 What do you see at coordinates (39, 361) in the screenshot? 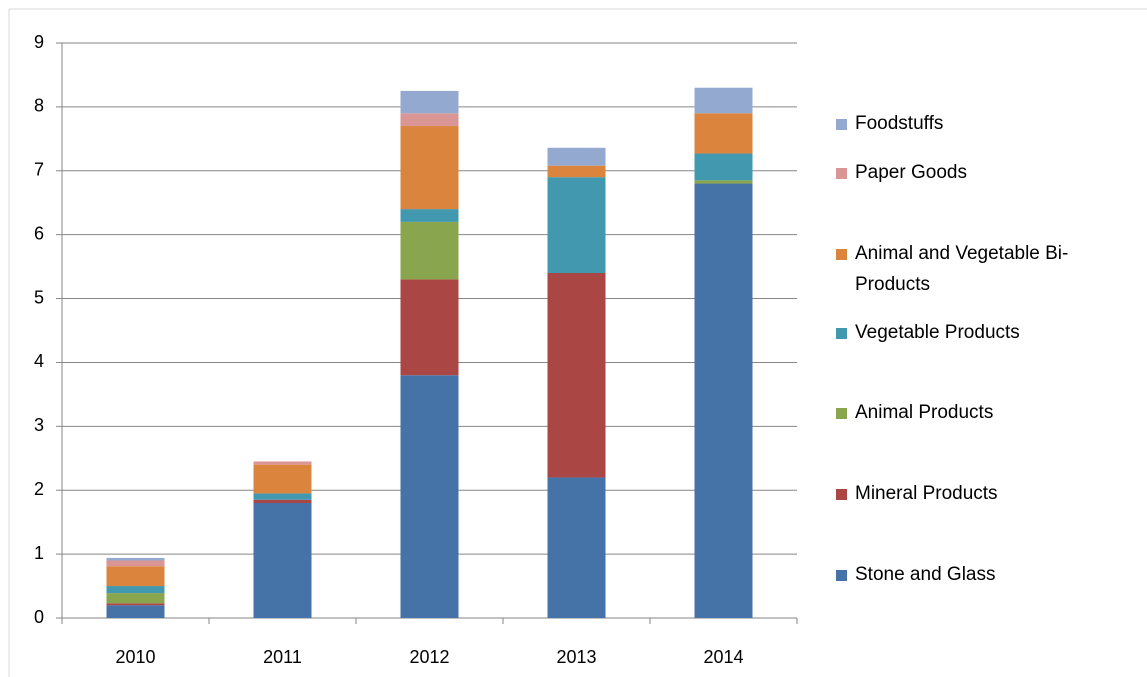
I see `y-tick-label: 4` at bounding box center [39, 361].